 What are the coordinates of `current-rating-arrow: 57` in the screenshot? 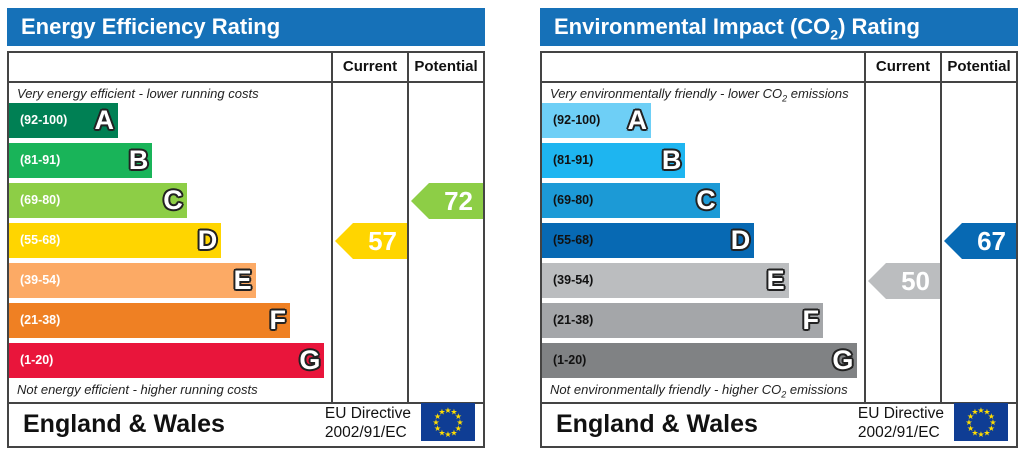 It's located at (371, 241).